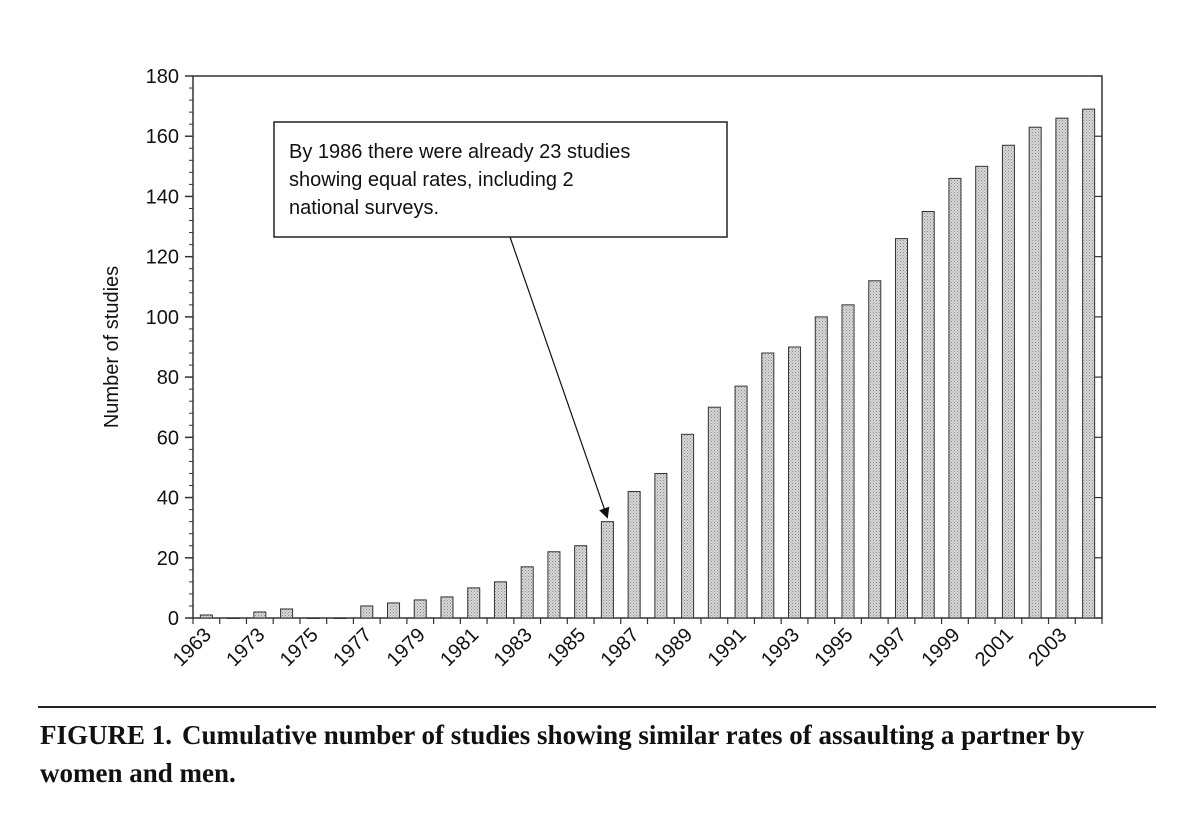 Image resolution: width=1200 pixels, height=837 pixels. I want to click on bar-1978, so click(394, 610).